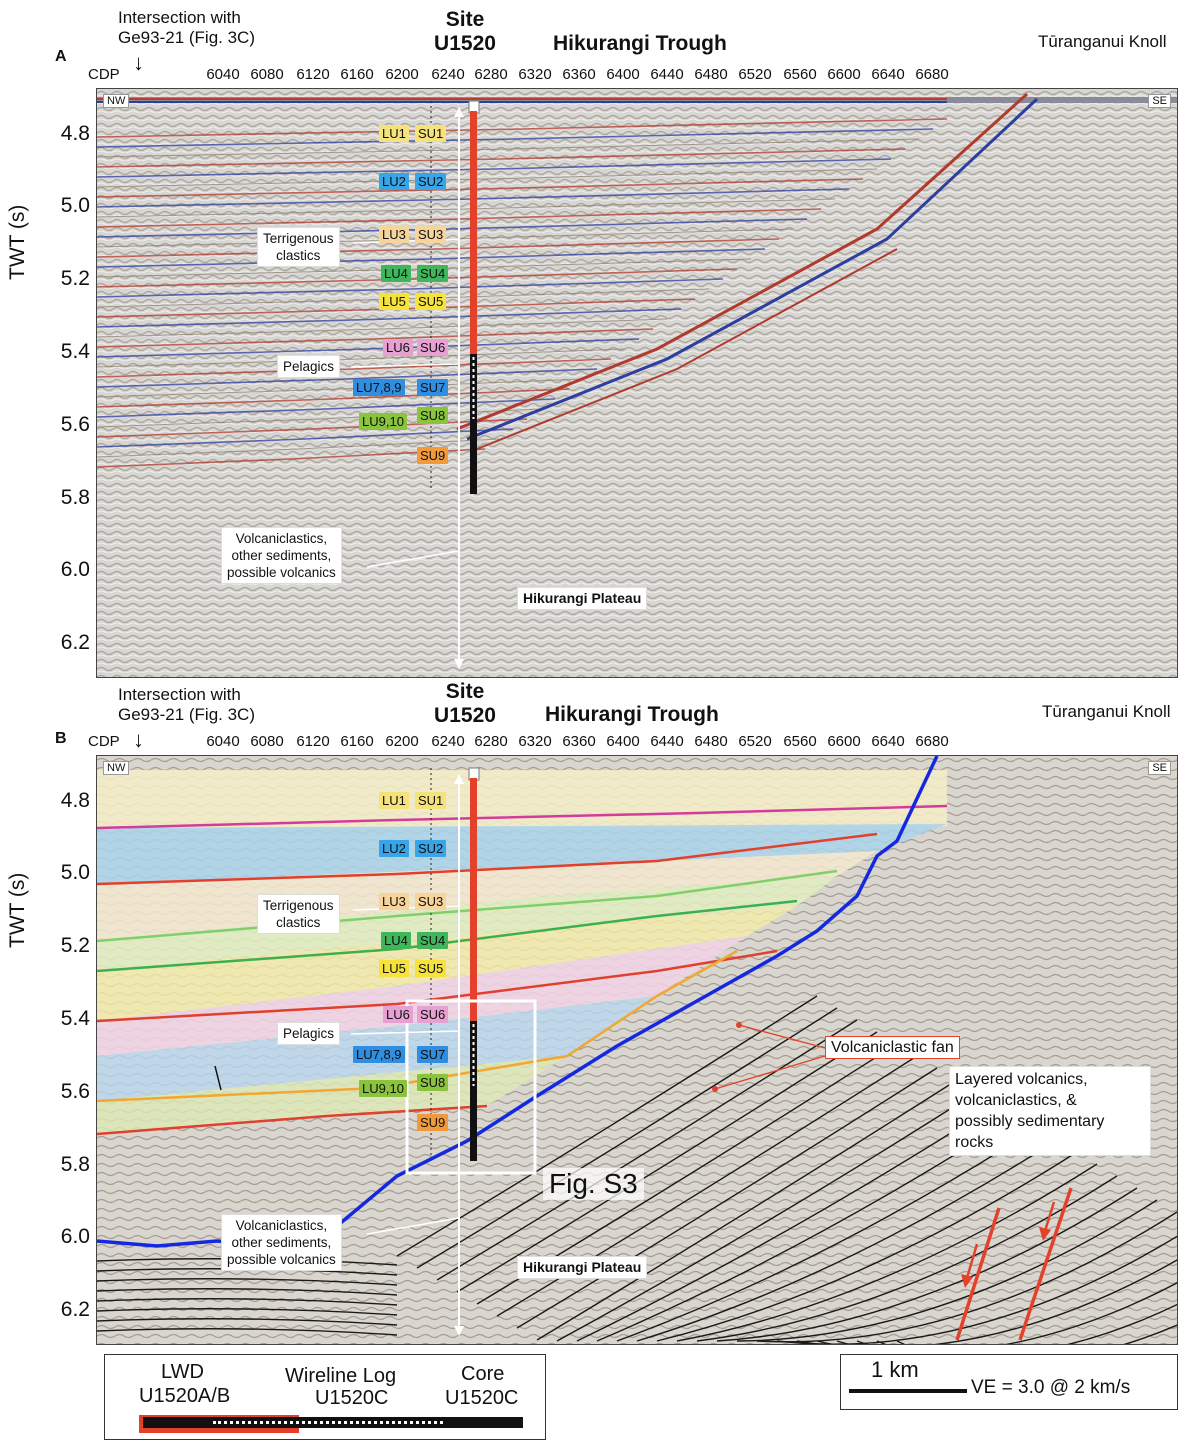 This screenshot has height=1444, width=1187. What do you see at coordinates (465, 31) in the screenshot?
I see `site-label-a: Site U1520` at bounding box center [465, 31].